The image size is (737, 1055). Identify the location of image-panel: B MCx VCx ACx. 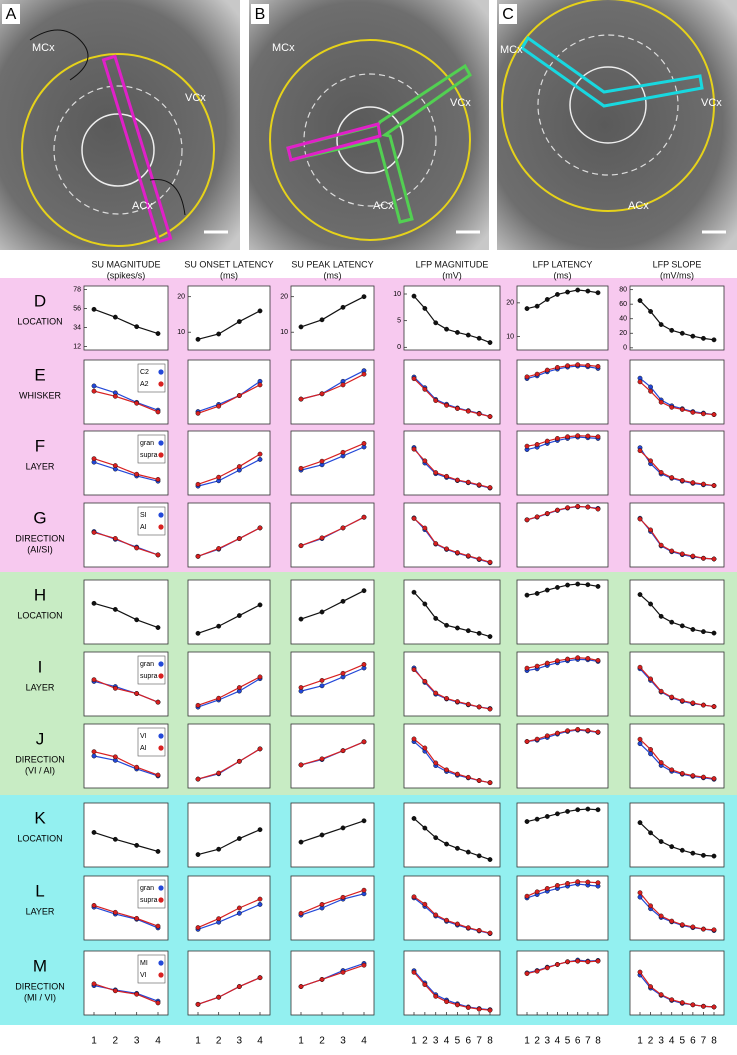
(369, 125).